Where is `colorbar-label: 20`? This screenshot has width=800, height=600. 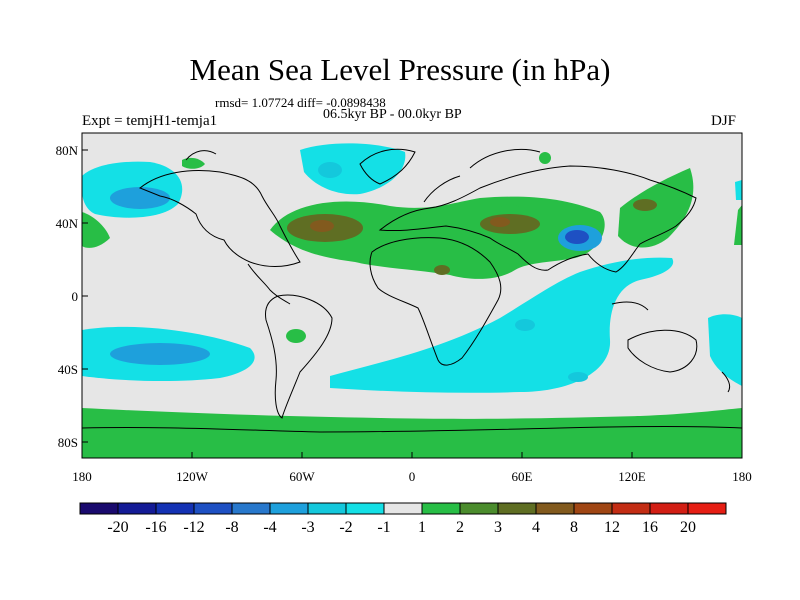 colorbar-label: 20 is located at coordinates (688, 527).